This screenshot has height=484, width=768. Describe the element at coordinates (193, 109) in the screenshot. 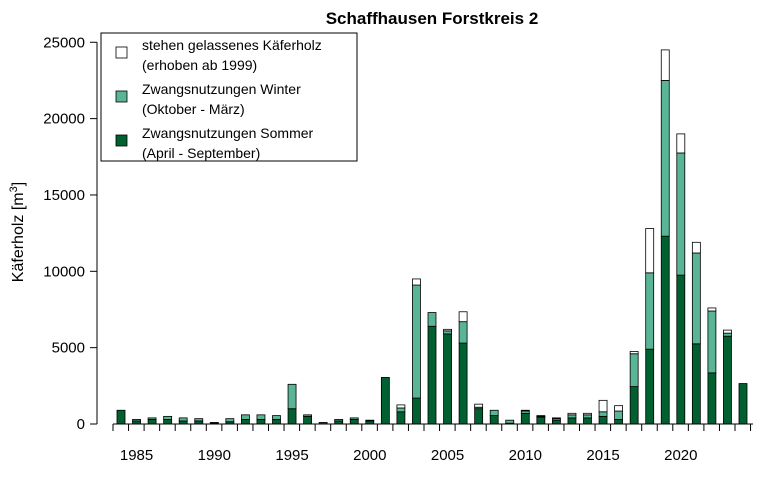

I see `legend-sublabel: (Oktober - März)` at that location.